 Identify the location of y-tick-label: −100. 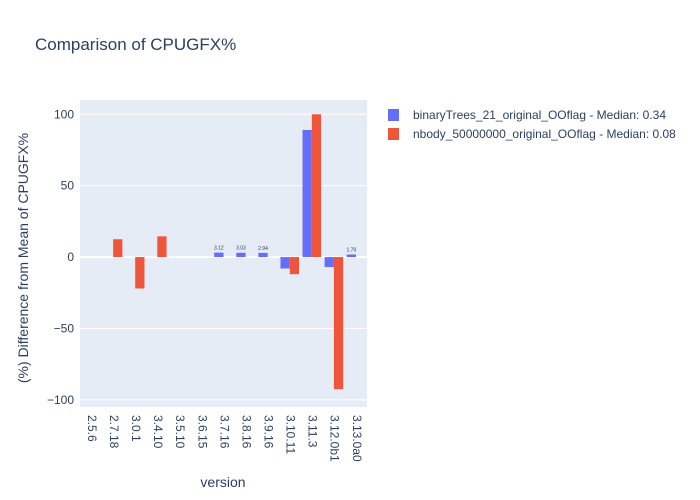
(60, 400).